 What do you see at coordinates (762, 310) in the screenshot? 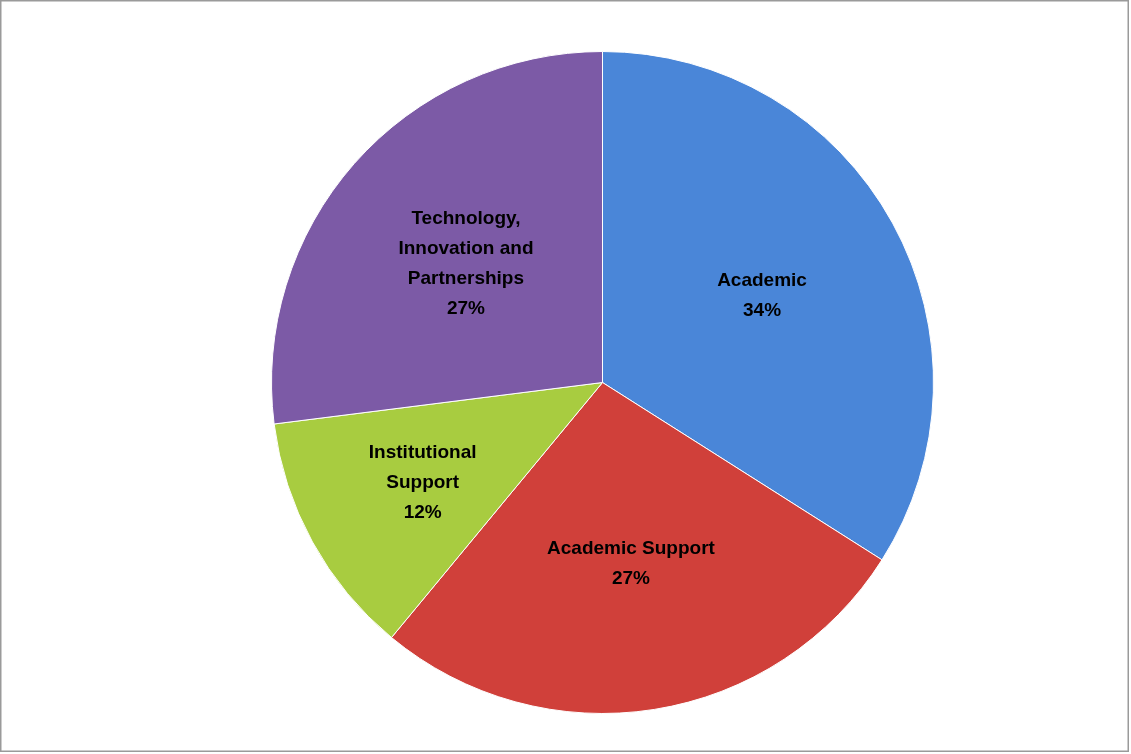
I see `data-label: 34%` at bounding box center [762, 310].